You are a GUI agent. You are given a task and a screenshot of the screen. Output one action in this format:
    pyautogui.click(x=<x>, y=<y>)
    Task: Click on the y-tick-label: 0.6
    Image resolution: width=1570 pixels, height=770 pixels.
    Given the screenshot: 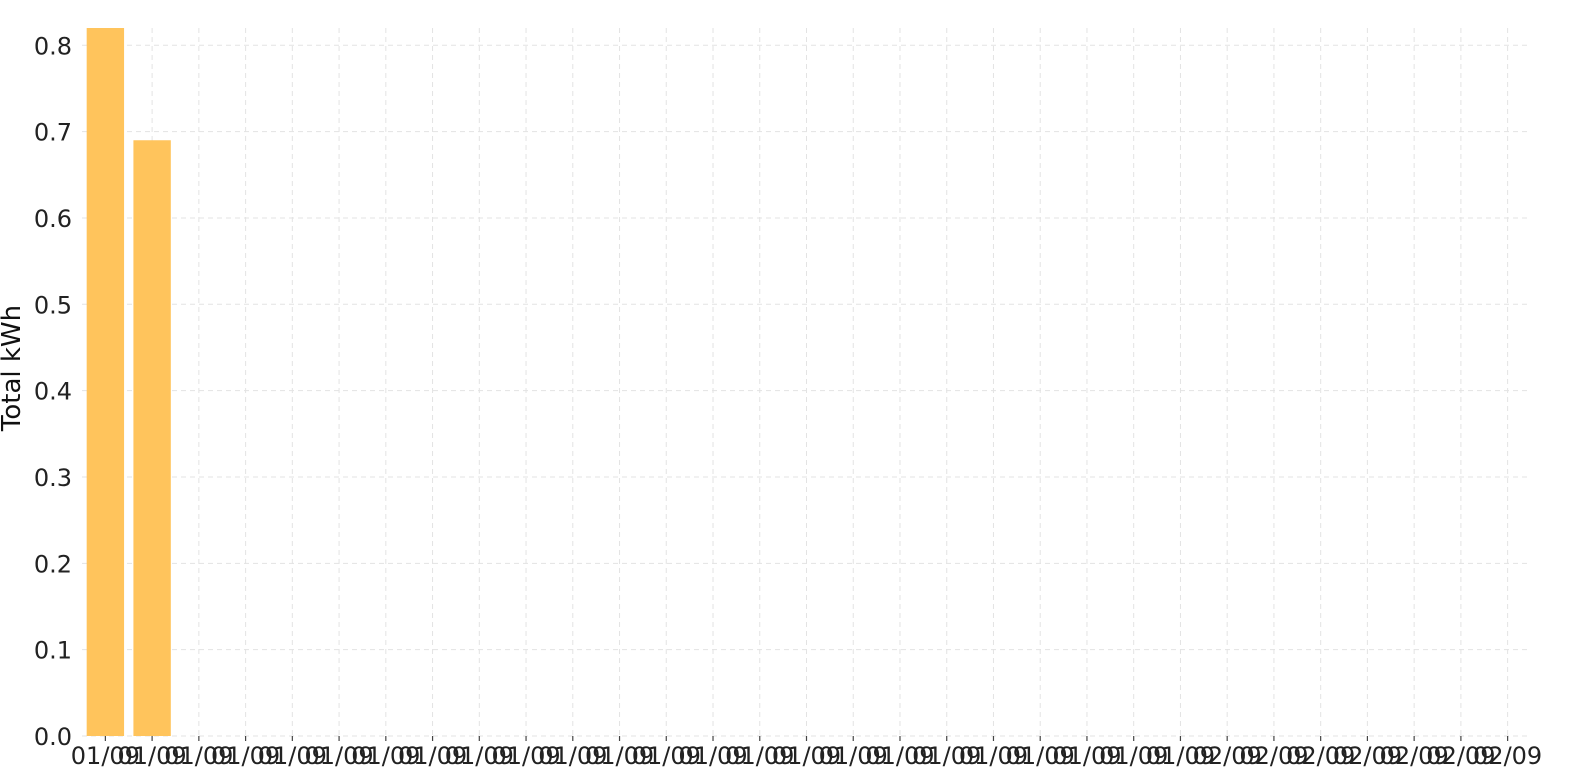 What is the action you would take?
    pyautogui.click(x=53, y=219)
    